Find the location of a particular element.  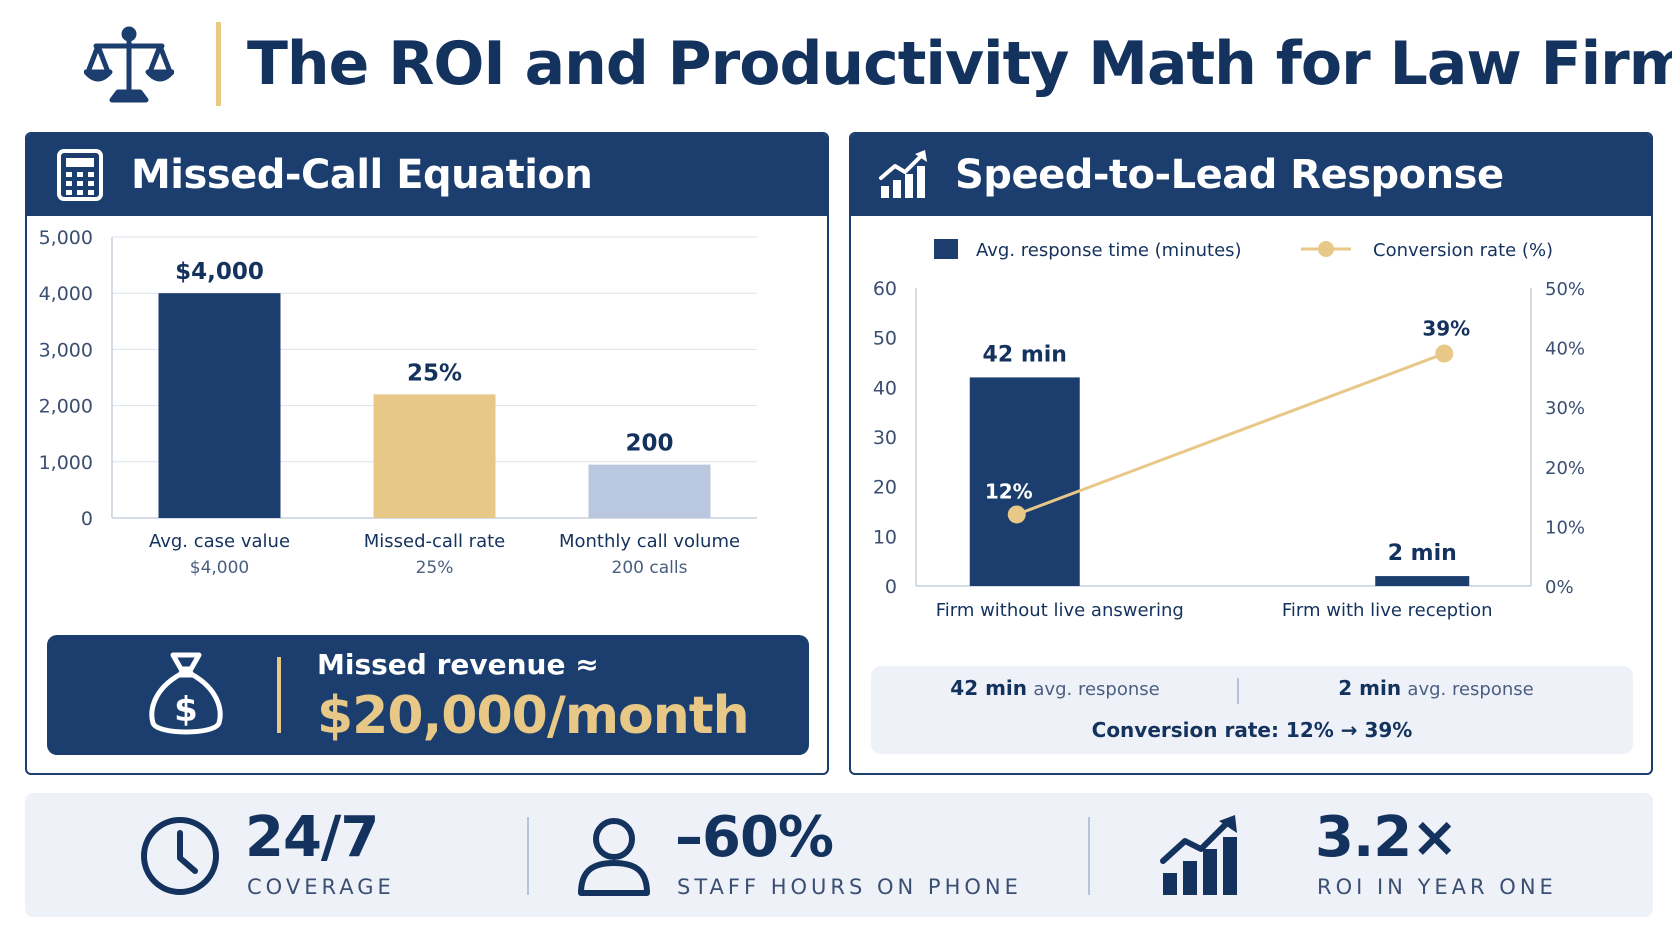

stat-staff-hours-label: STAFF HOURS ON PHONE is located at coordinates (849, 887).